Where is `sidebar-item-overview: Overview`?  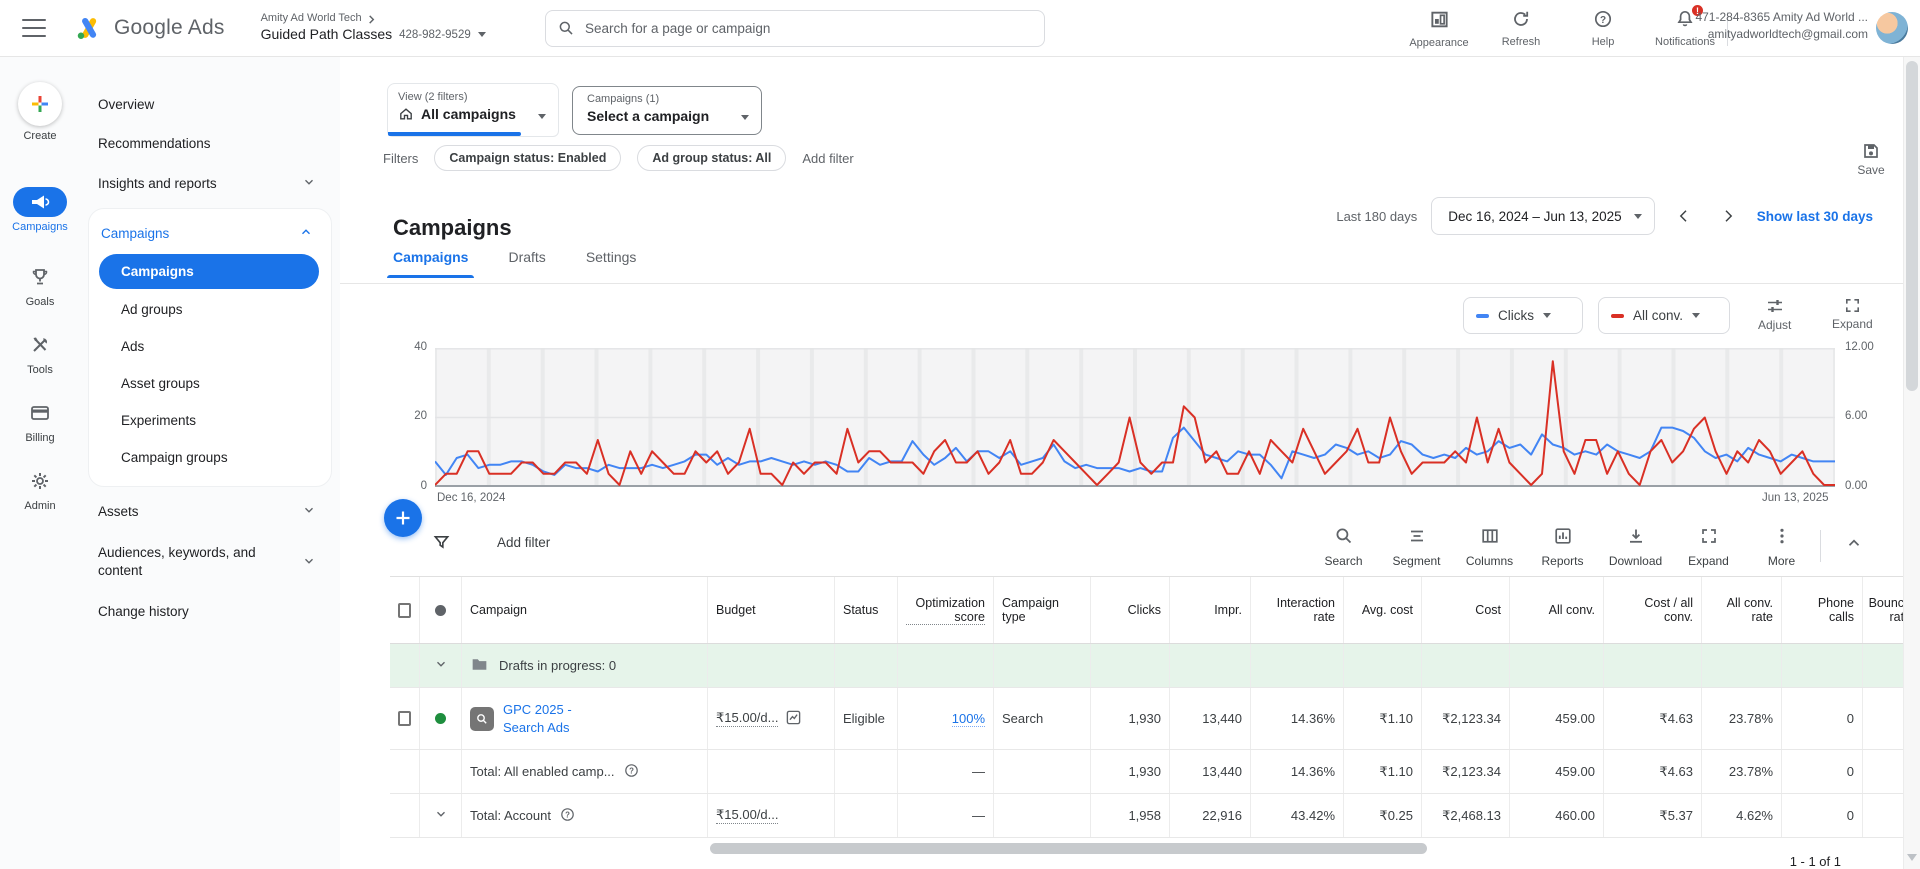
sidebar-item-overview: Overview is located at coordinates (126, 104).